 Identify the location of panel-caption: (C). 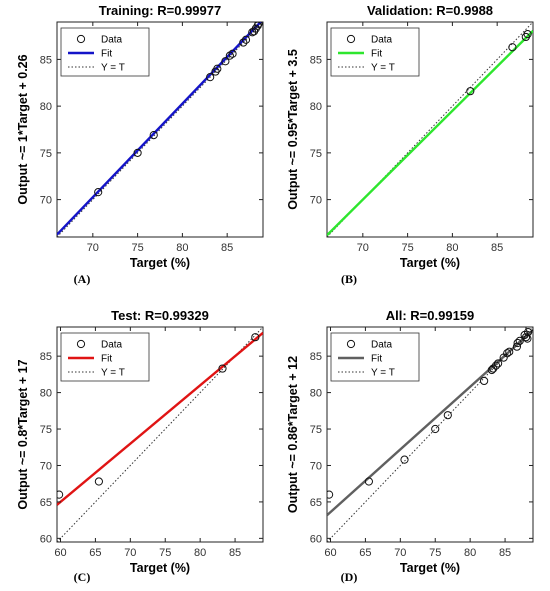
(82, 577).